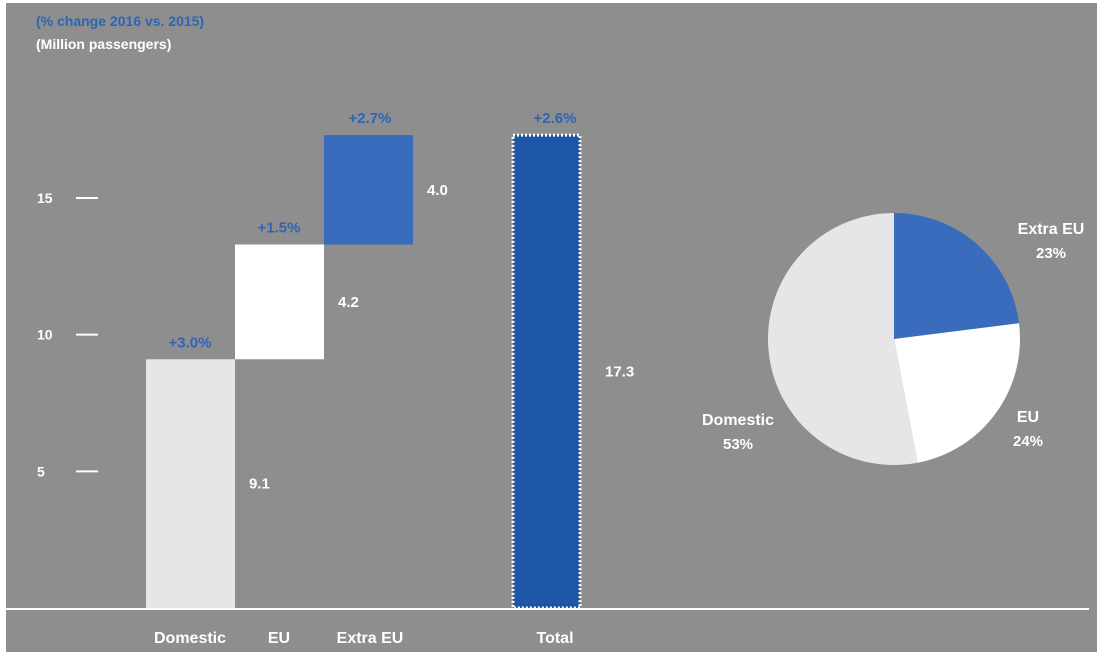 The image size is (1097, 652). What do you see at coordinates (1051, 229) in the screenshot?
I see `pie-label: Extra EU` at bounding box center [1051, 229].